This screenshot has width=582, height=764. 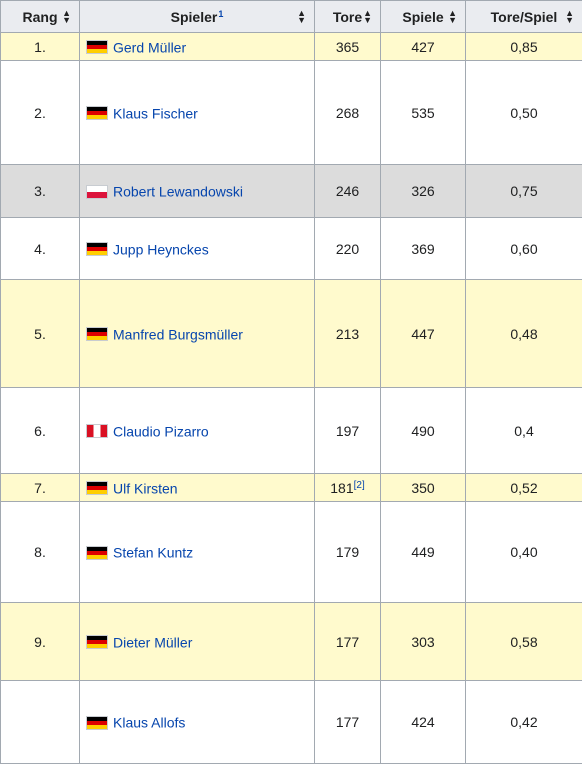 What do you see at coordinates (523, 191) in the screenshot?
I see `ratio-cell: 0,75` at bounding box center [523, 191].